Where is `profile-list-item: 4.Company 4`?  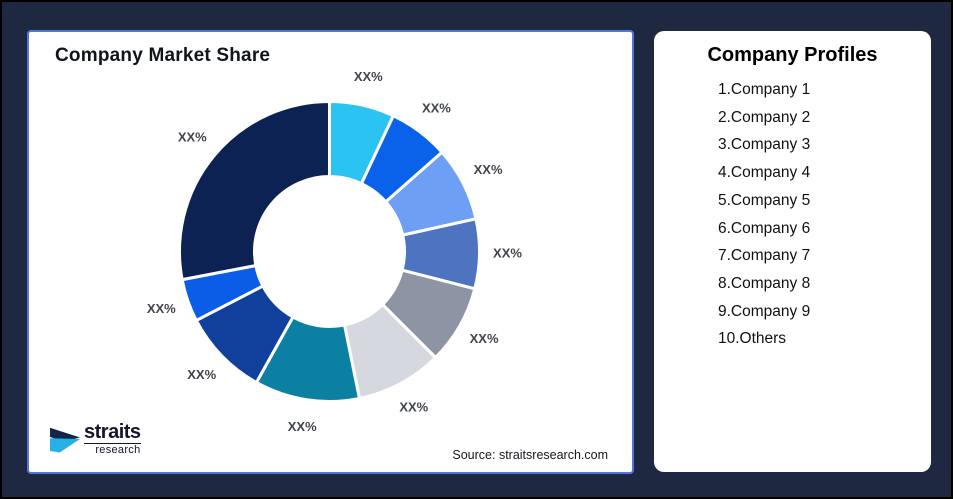 profile-list-item: 4.Company 4 is located at coordinates (764, 173).